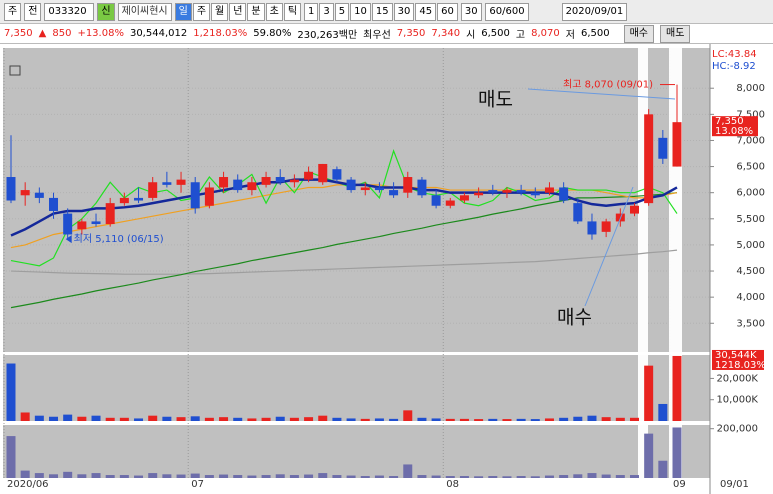 Image resolution: width=773 pixels, height=494 pixels. I want to click on minute-button: 10, so click(360, 11).